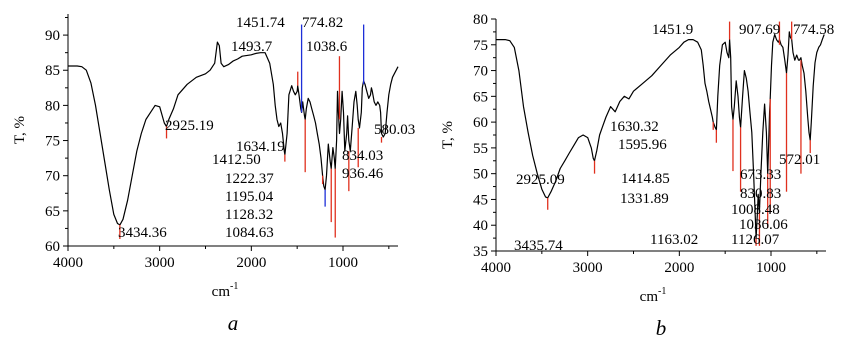 This screenshot has width=851, height=340. Describe the element at coordinates (52, 71) in the screenshot. I see `y-tick-label: 85` at that location.